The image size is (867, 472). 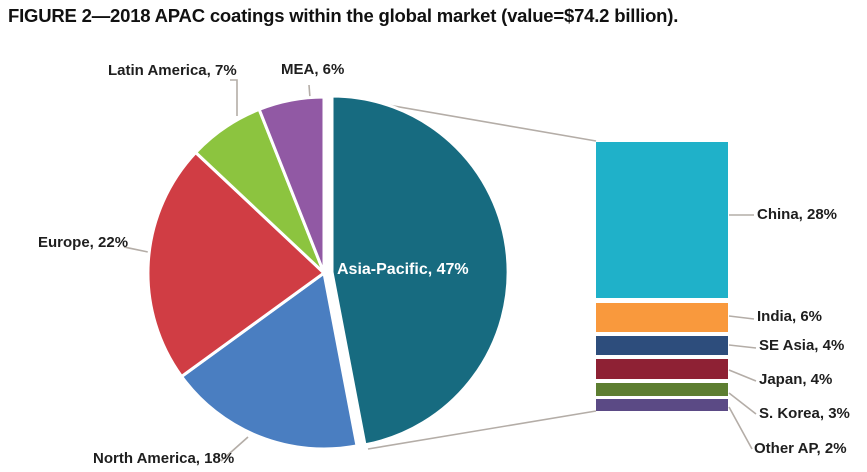 I want to click on leader-line-europe, so click(x=136, y=249).